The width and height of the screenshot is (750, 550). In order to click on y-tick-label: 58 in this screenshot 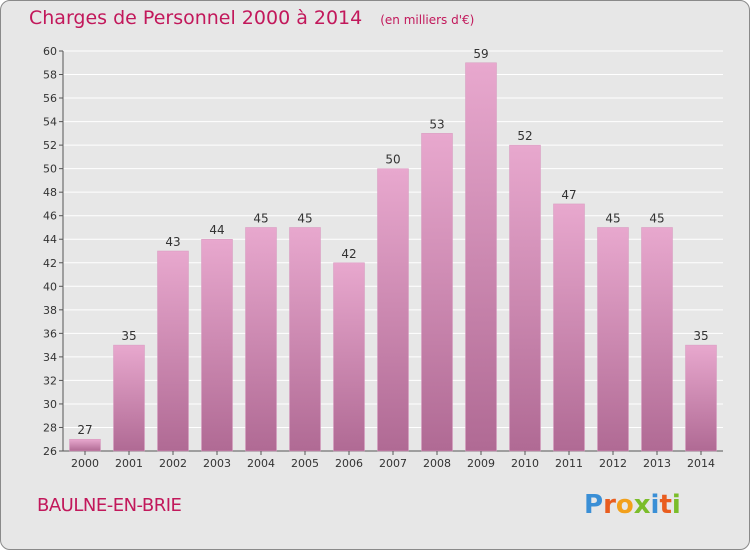, I will do `click(50, 75)`.